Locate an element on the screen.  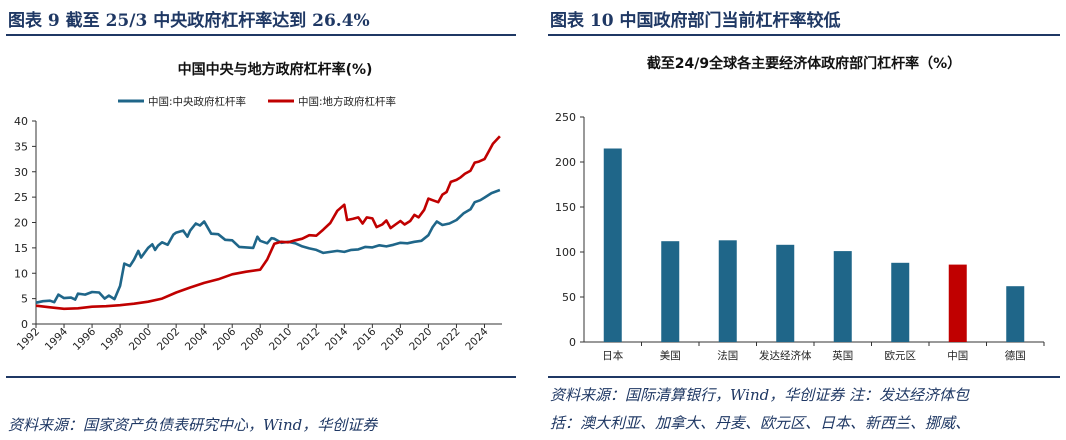
x-tick-label: 欧元区 is located at coordinates (901, 356).